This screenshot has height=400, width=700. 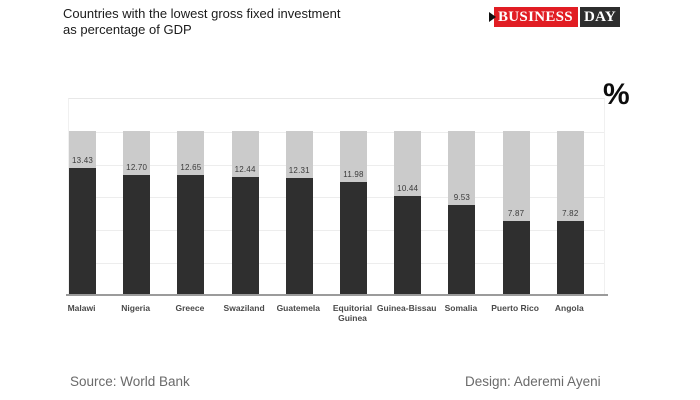 I want to click on x-tick-label: Somalia, so click(x=461, y=308).